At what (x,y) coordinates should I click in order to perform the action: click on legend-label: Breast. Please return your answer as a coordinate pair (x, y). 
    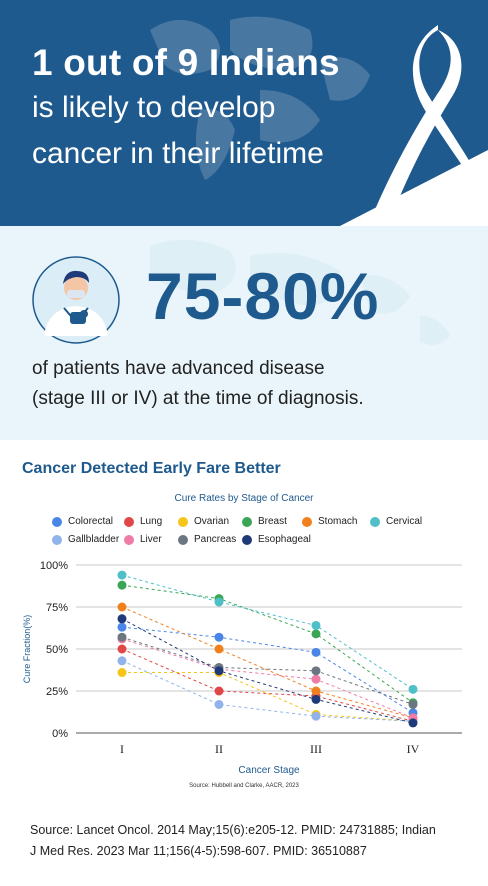
    Looking at the image, I should click on (272, 521).